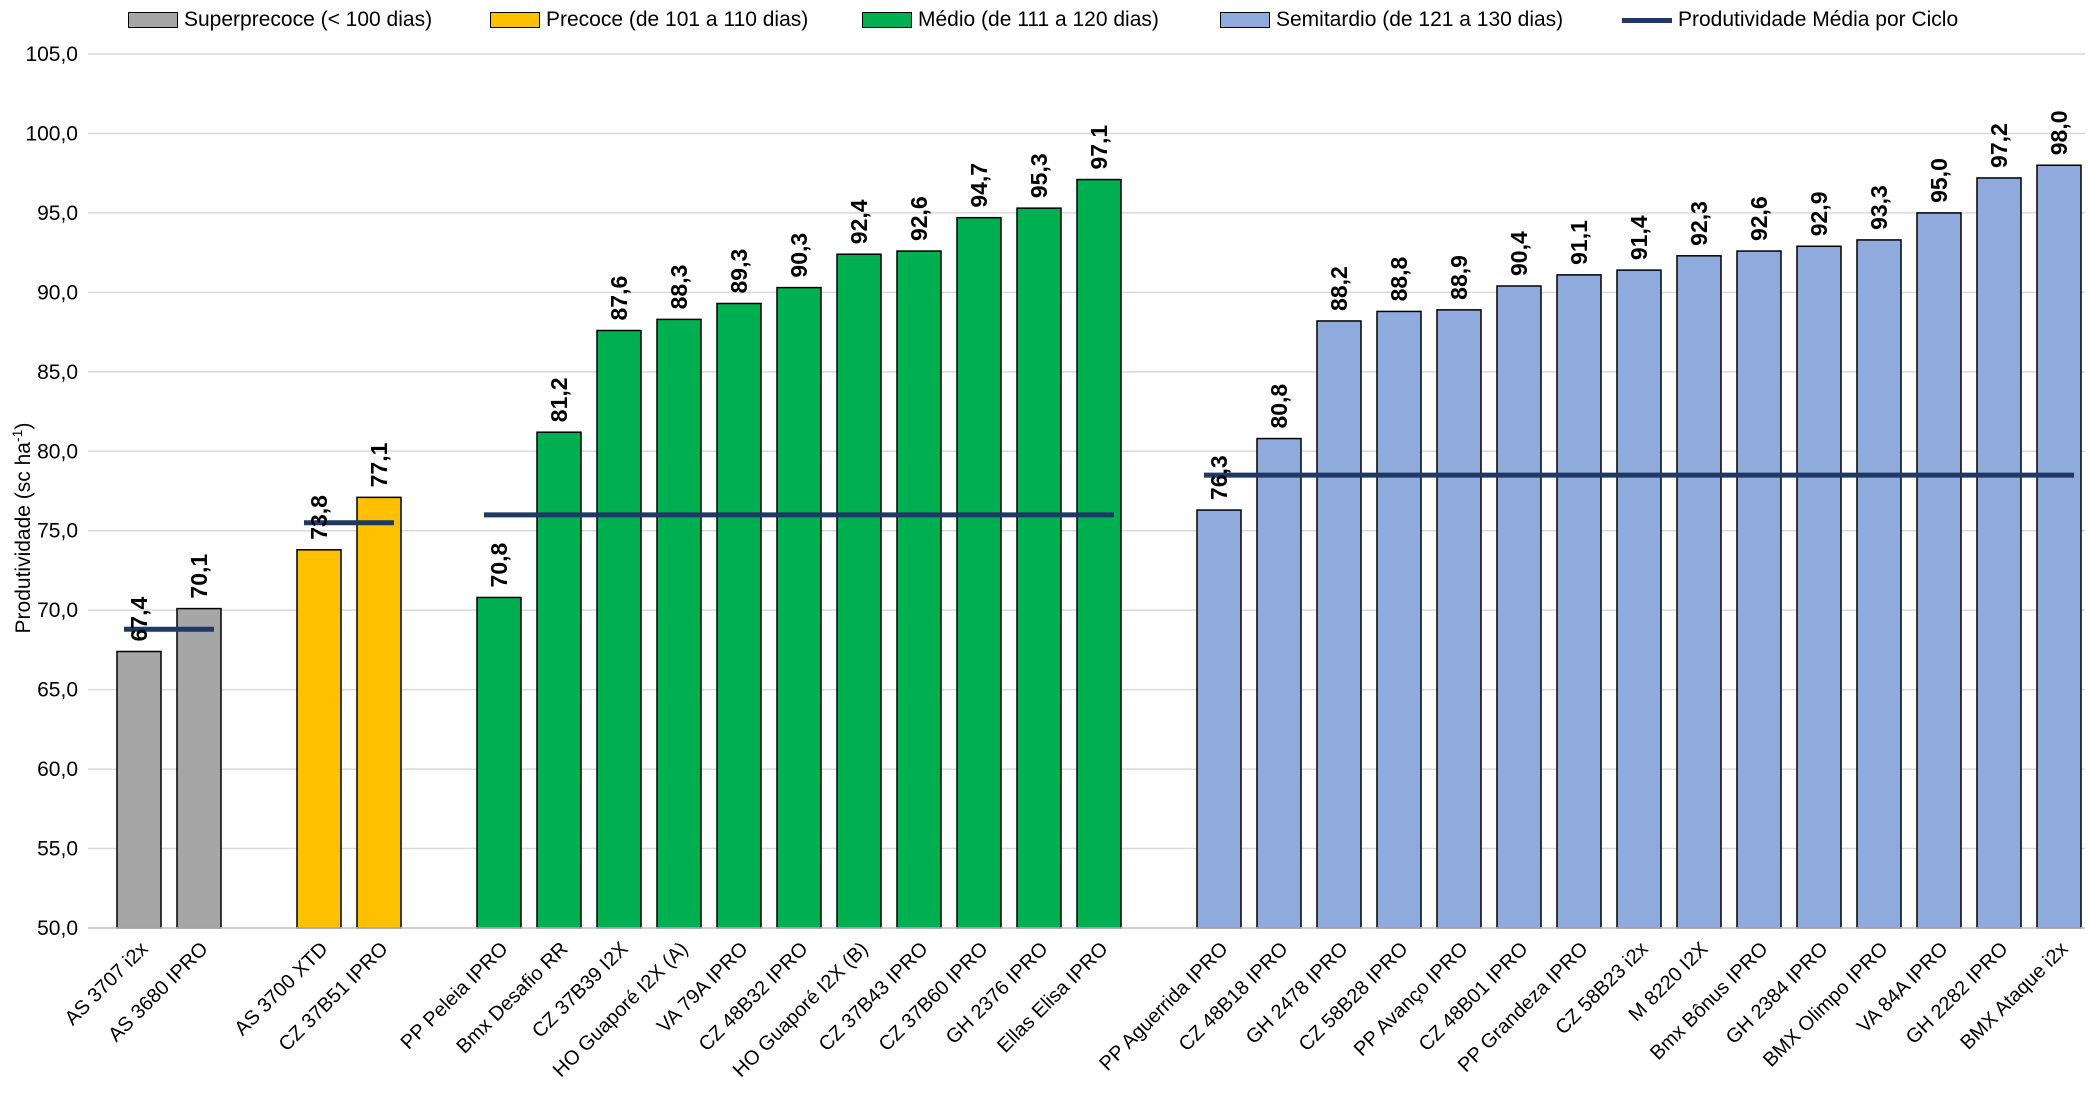 This screenshot has width=2089, height=1093. Describe the element at coordinates (1999, 145) in the screenshot. I see `value-label: 97,2` at that location.